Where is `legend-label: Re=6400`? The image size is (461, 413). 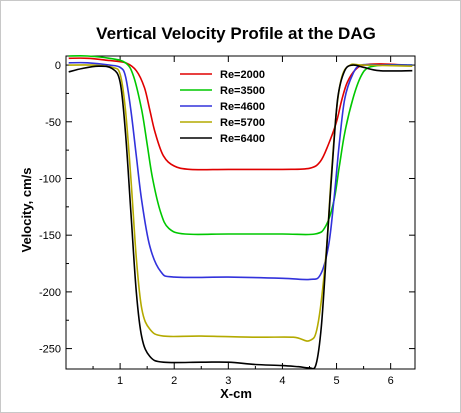
legend-label: Re=6400 is located at coordinates (242, 139).